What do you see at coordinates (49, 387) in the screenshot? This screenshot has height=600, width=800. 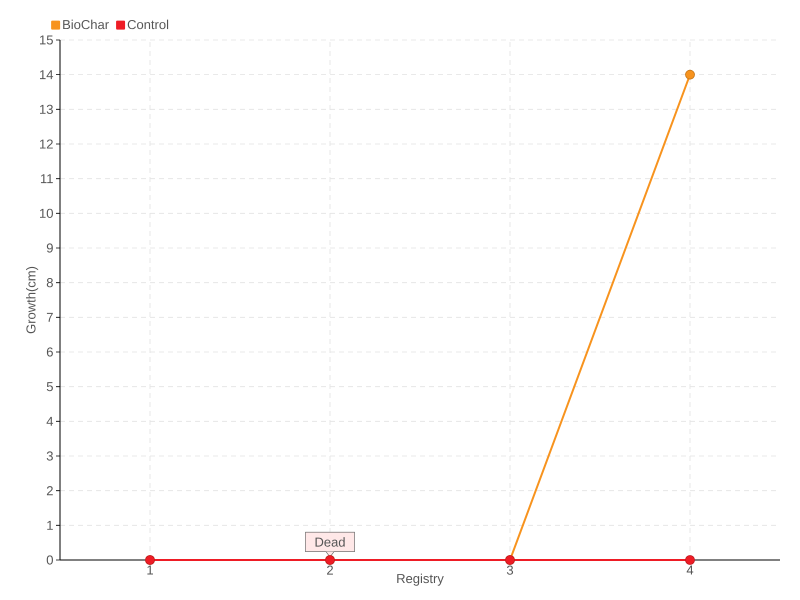 I see `y-tick-label: 5` at bounding box center [49, 387].